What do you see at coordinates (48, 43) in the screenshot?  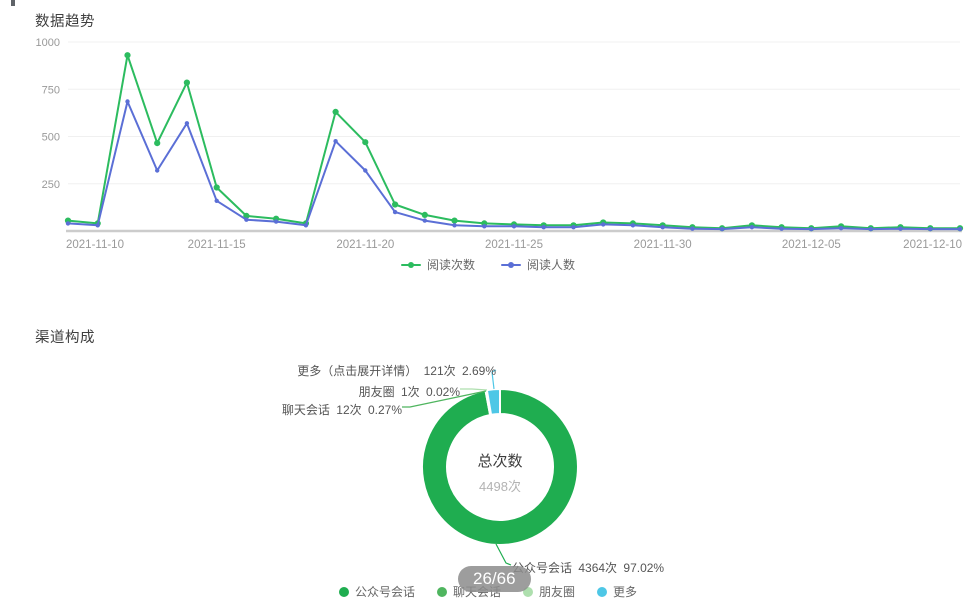 I see `svg-text: 1000` at bounding box center [48, 43].